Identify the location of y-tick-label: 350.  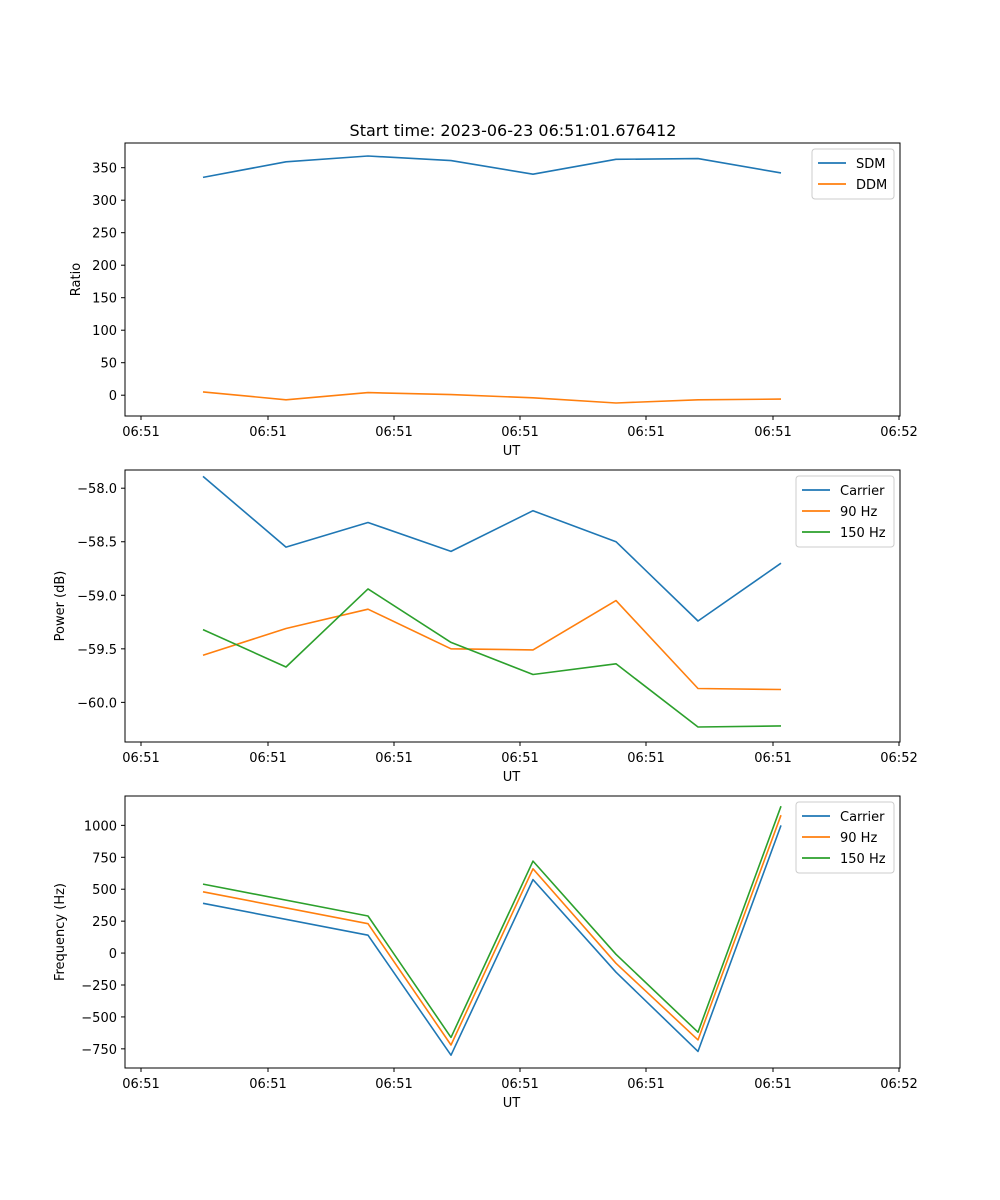
(104, 169).